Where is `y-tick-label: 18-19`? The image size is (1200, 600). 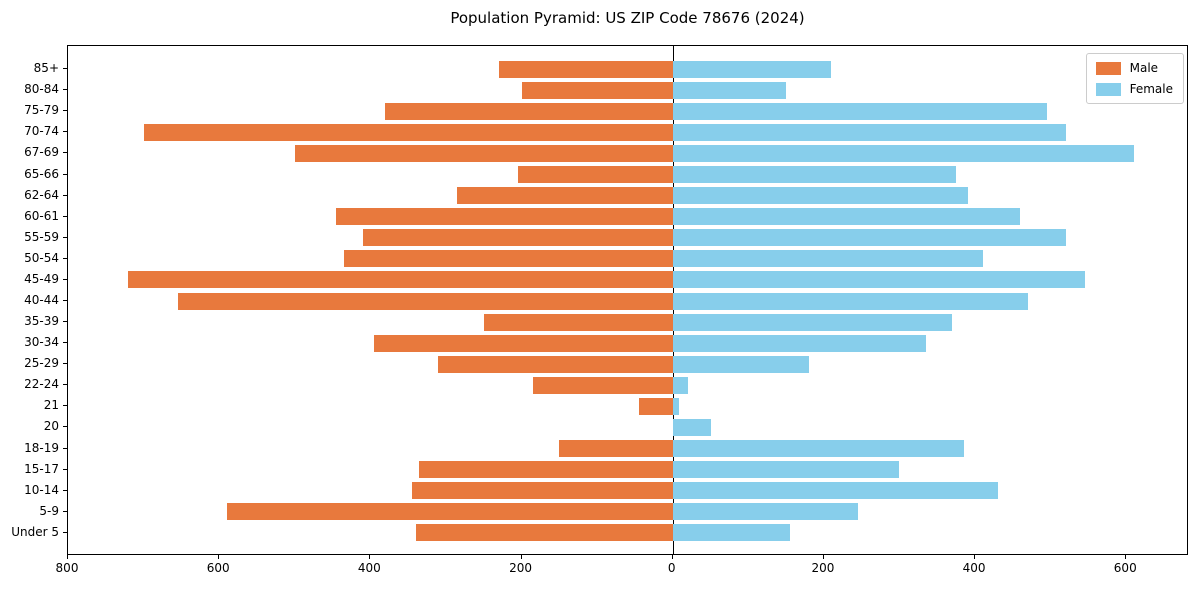 y-tick-label: 18-19 is located at coordinates (41, 447).